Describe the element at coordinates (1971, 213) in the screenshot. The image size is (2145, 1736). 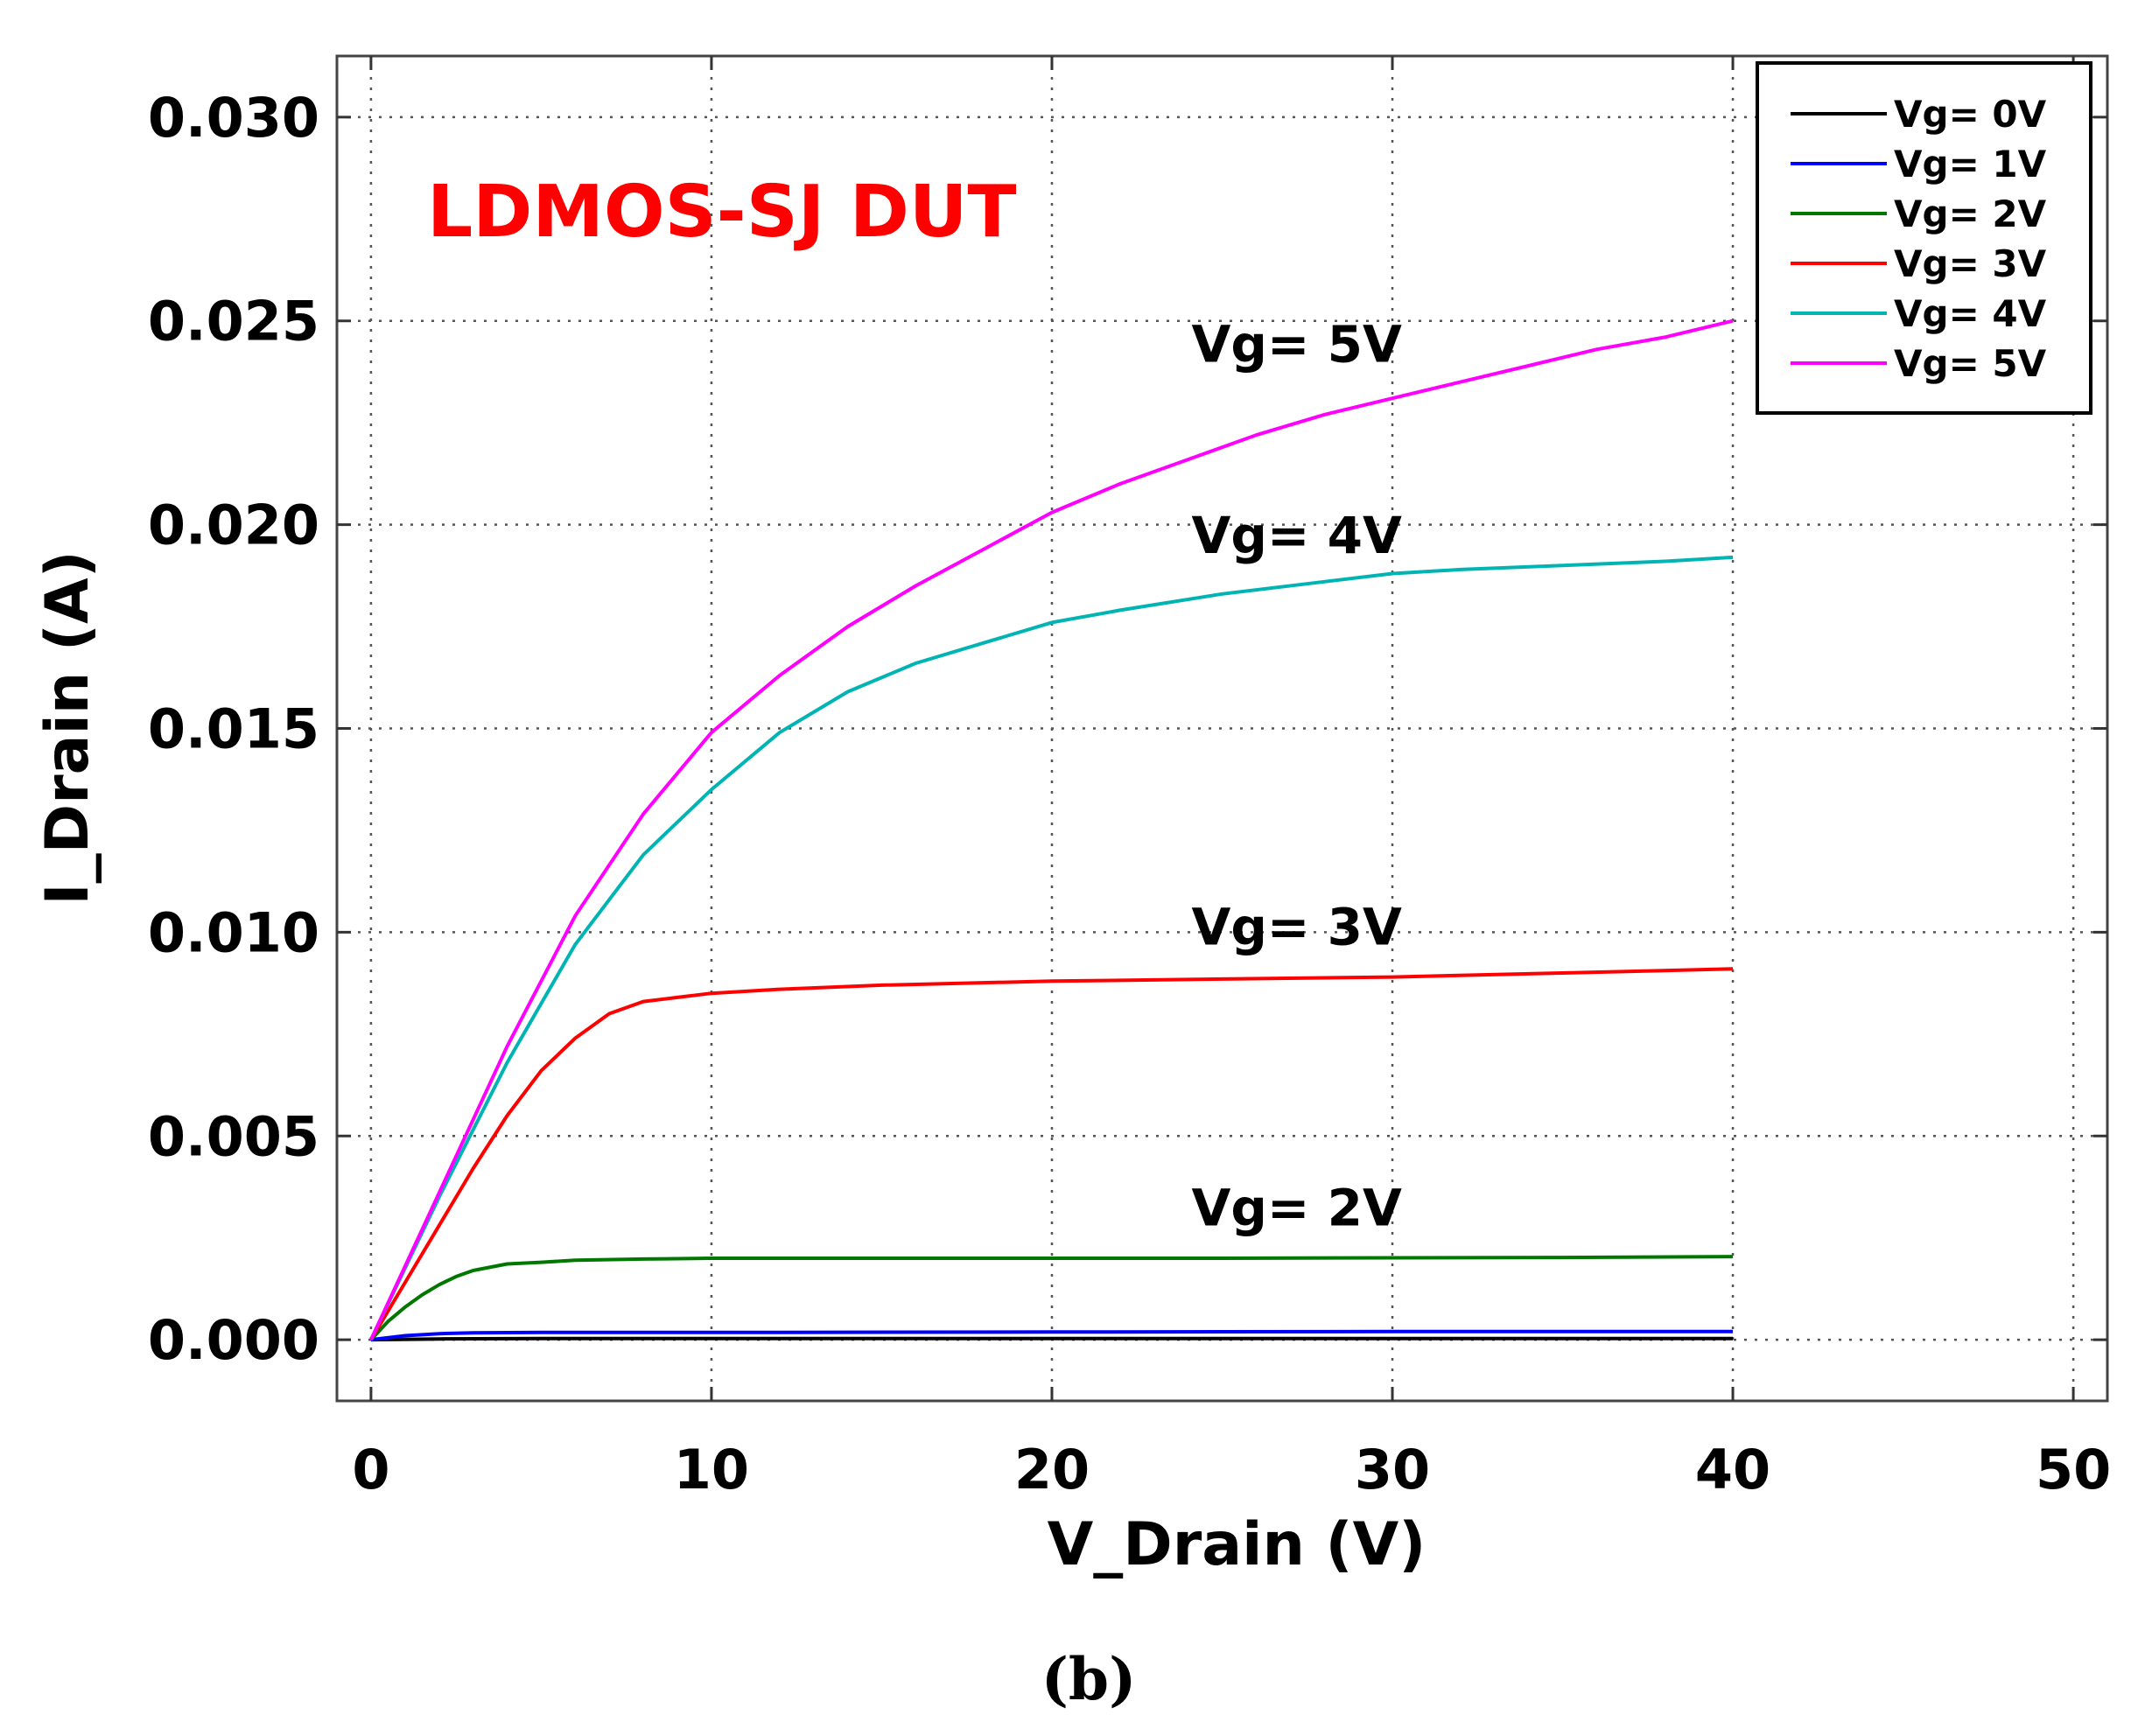
I see `legend-label: Vg= 2V` at that location.